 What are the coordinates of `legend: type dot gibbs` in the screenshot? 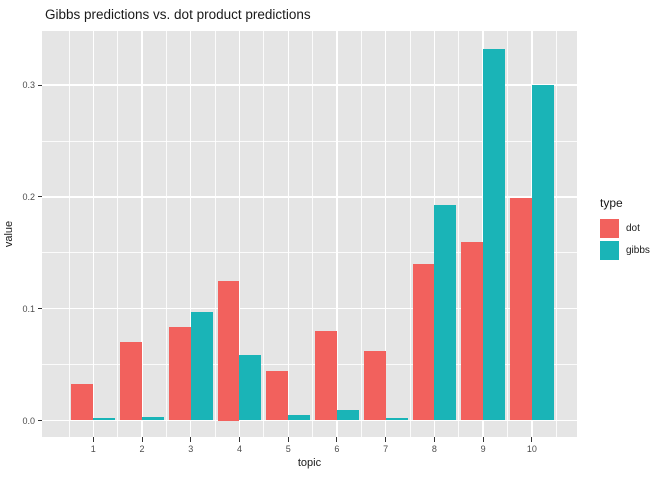 It's located at (625, 229).